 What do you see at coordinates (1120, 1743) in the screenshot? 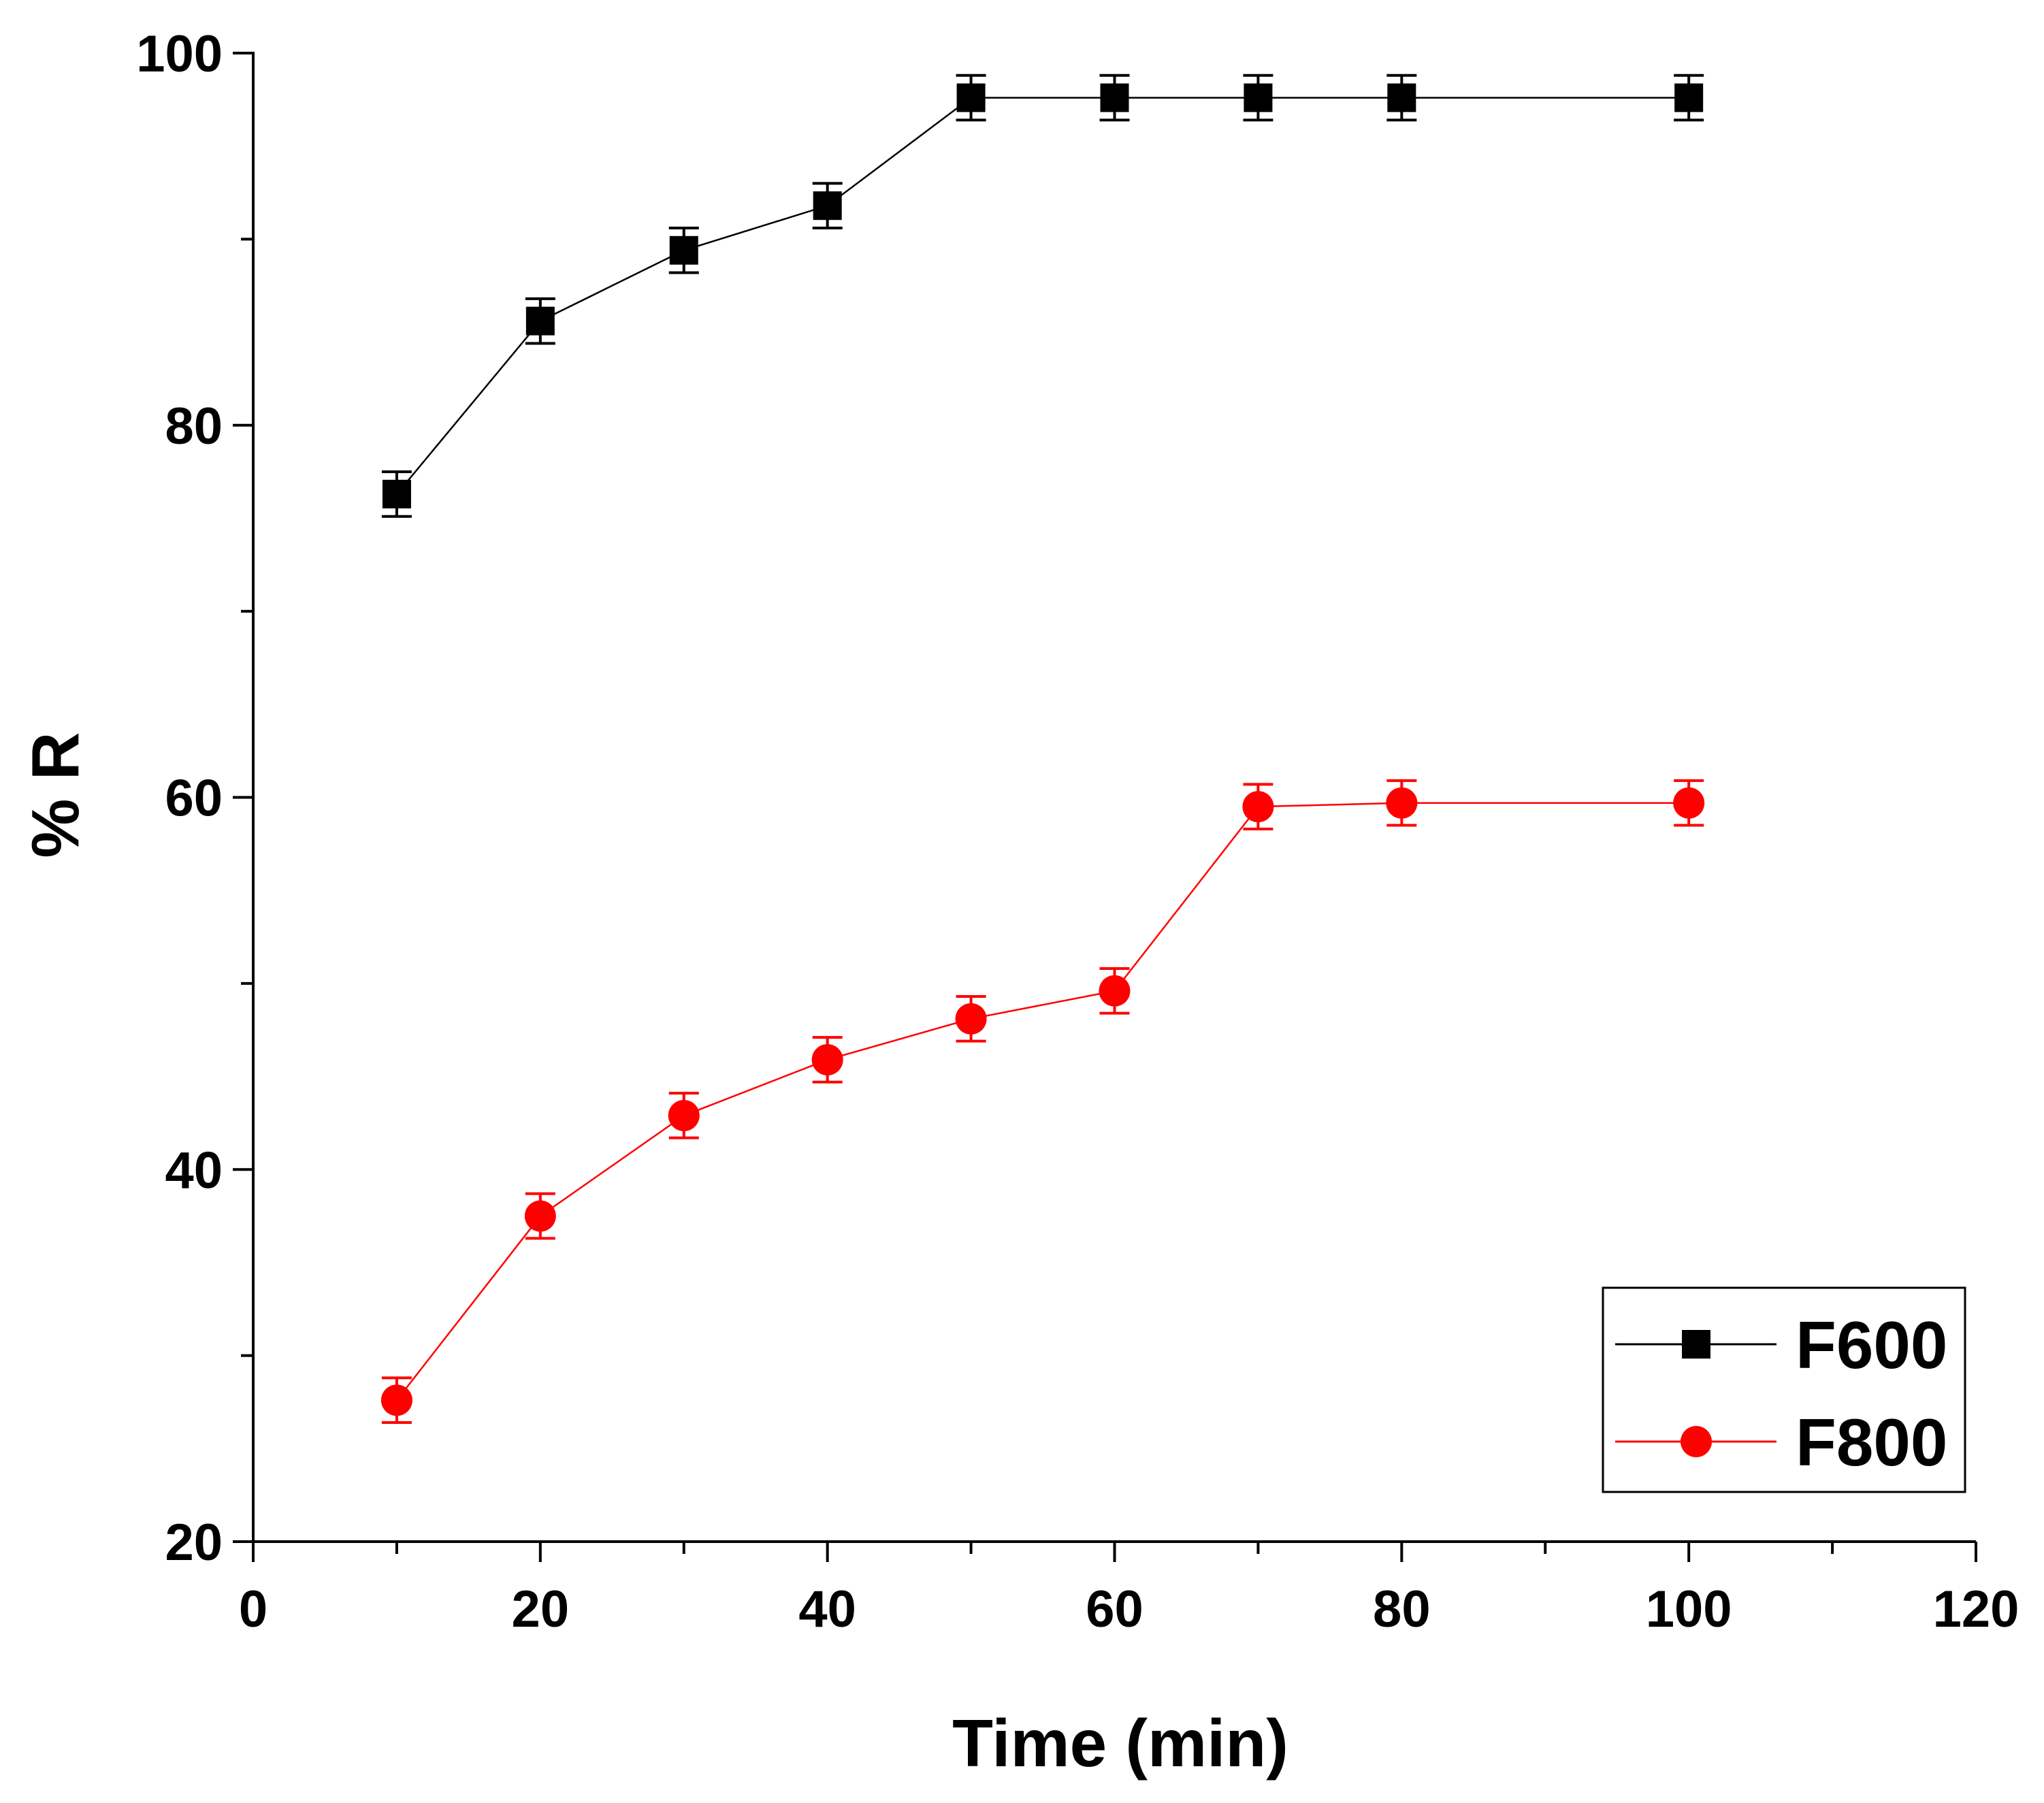
I see `x-axis-title: Time (min)` at bounding box center [1120, 1743].